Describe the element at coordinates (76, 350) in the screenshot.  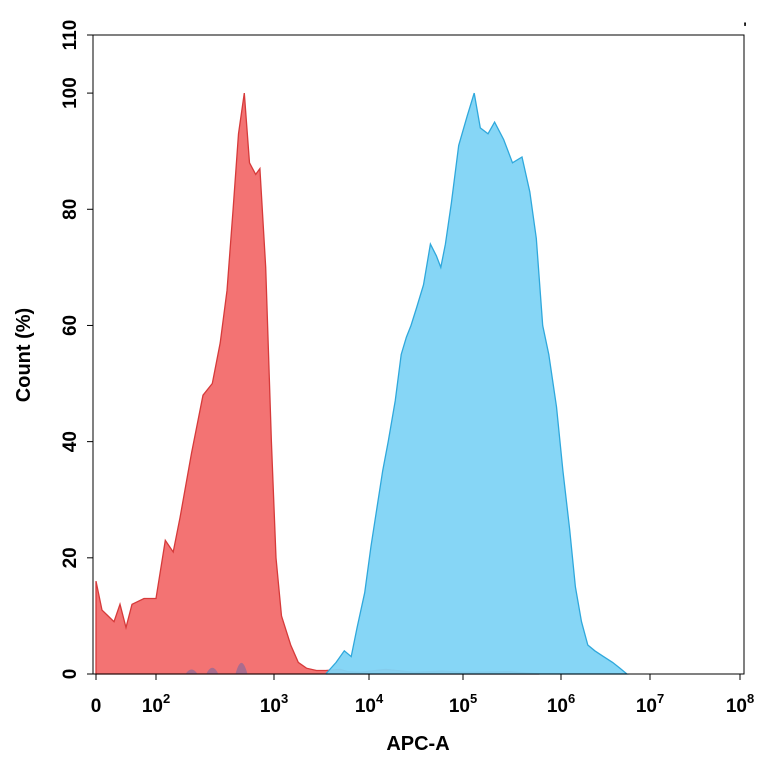
I see `y-axis-ticks: 0 20 40 60 80 100 110` at that location.